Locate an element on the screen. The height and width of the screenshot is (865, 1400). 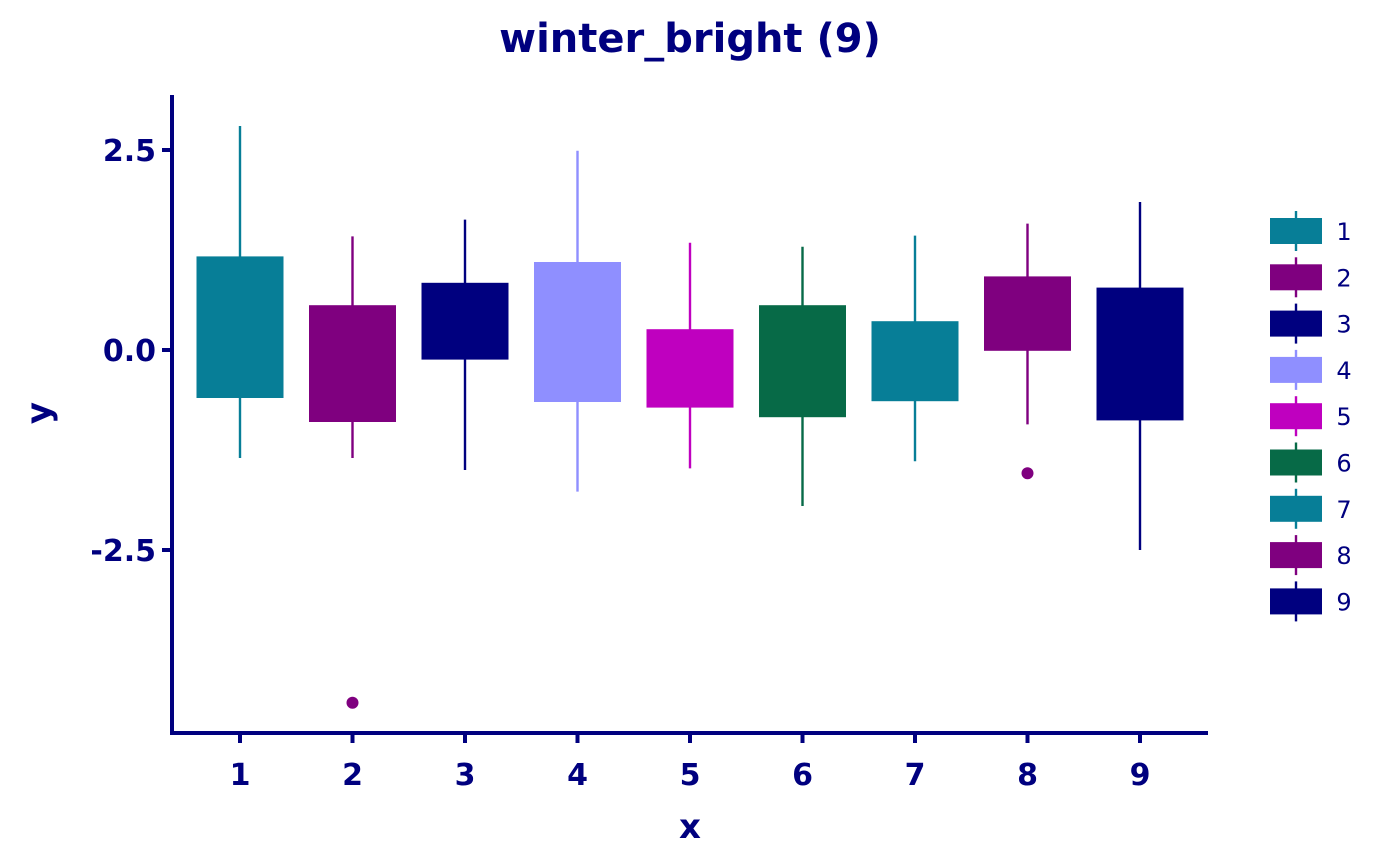
y-tick-label: 2.5 is located at coordinates (129, 151).